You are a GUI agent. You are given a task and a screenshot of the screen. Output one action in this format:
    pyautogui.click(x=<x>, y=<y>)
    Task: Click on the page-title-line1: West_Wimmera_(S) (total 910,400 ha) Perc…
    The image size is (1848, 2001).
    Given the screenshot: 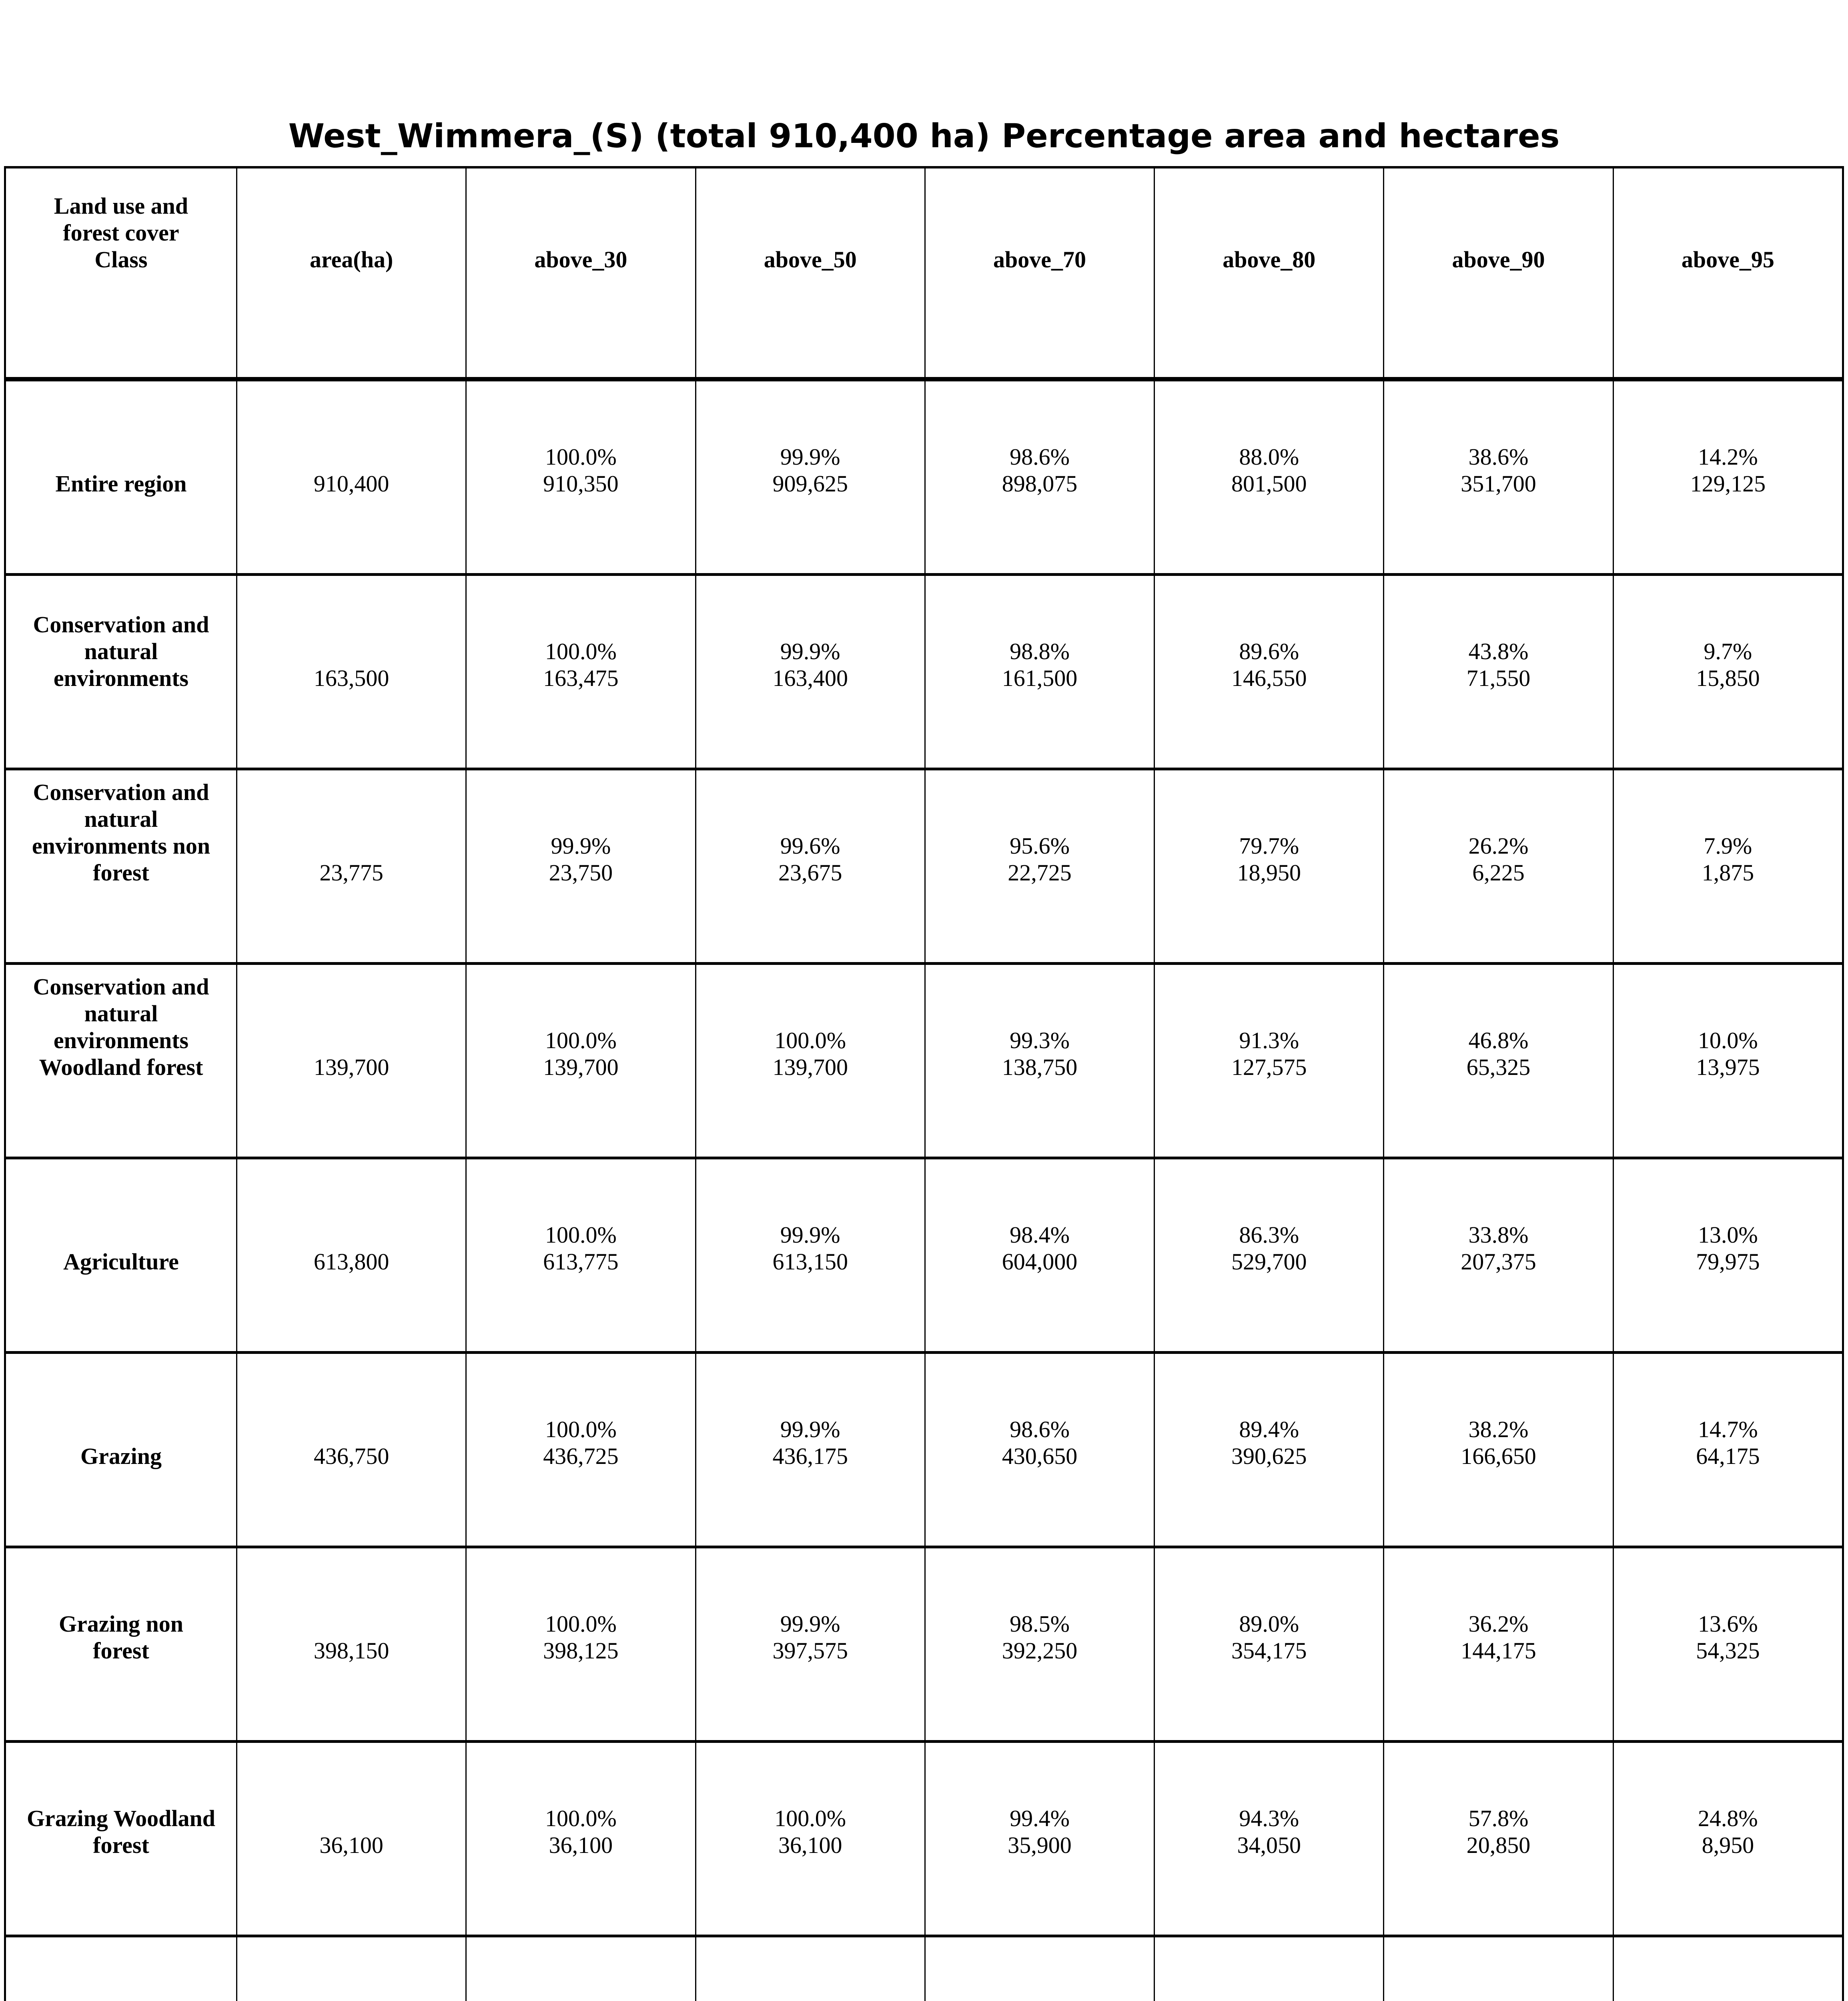 What is the action you would take?
    pyautogui.click(x=924, y=136)
    